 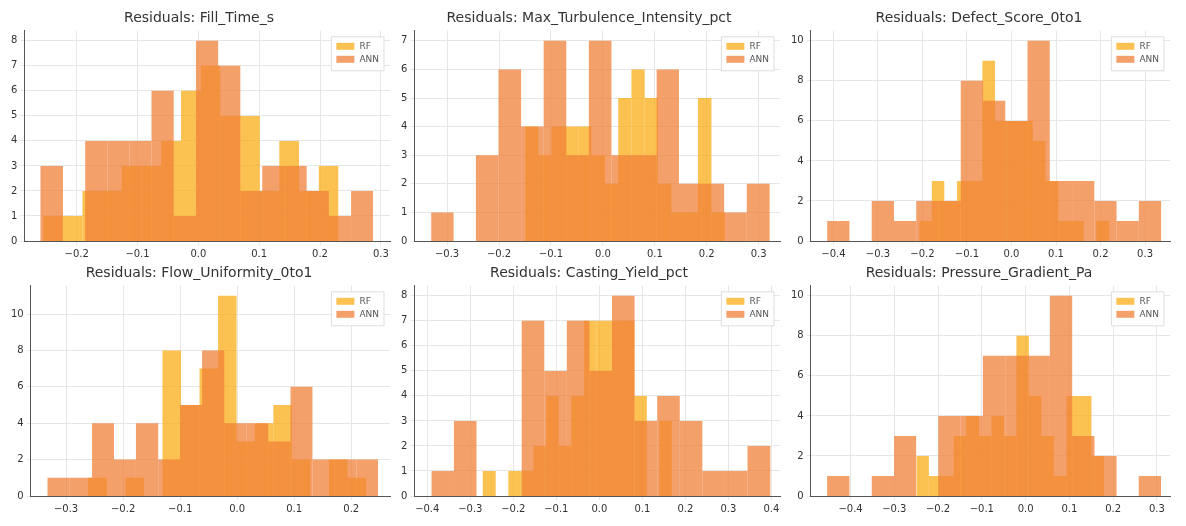 I want to click on chart-title: Residuals: Fill_Time_s, so click(x=199, y=17).